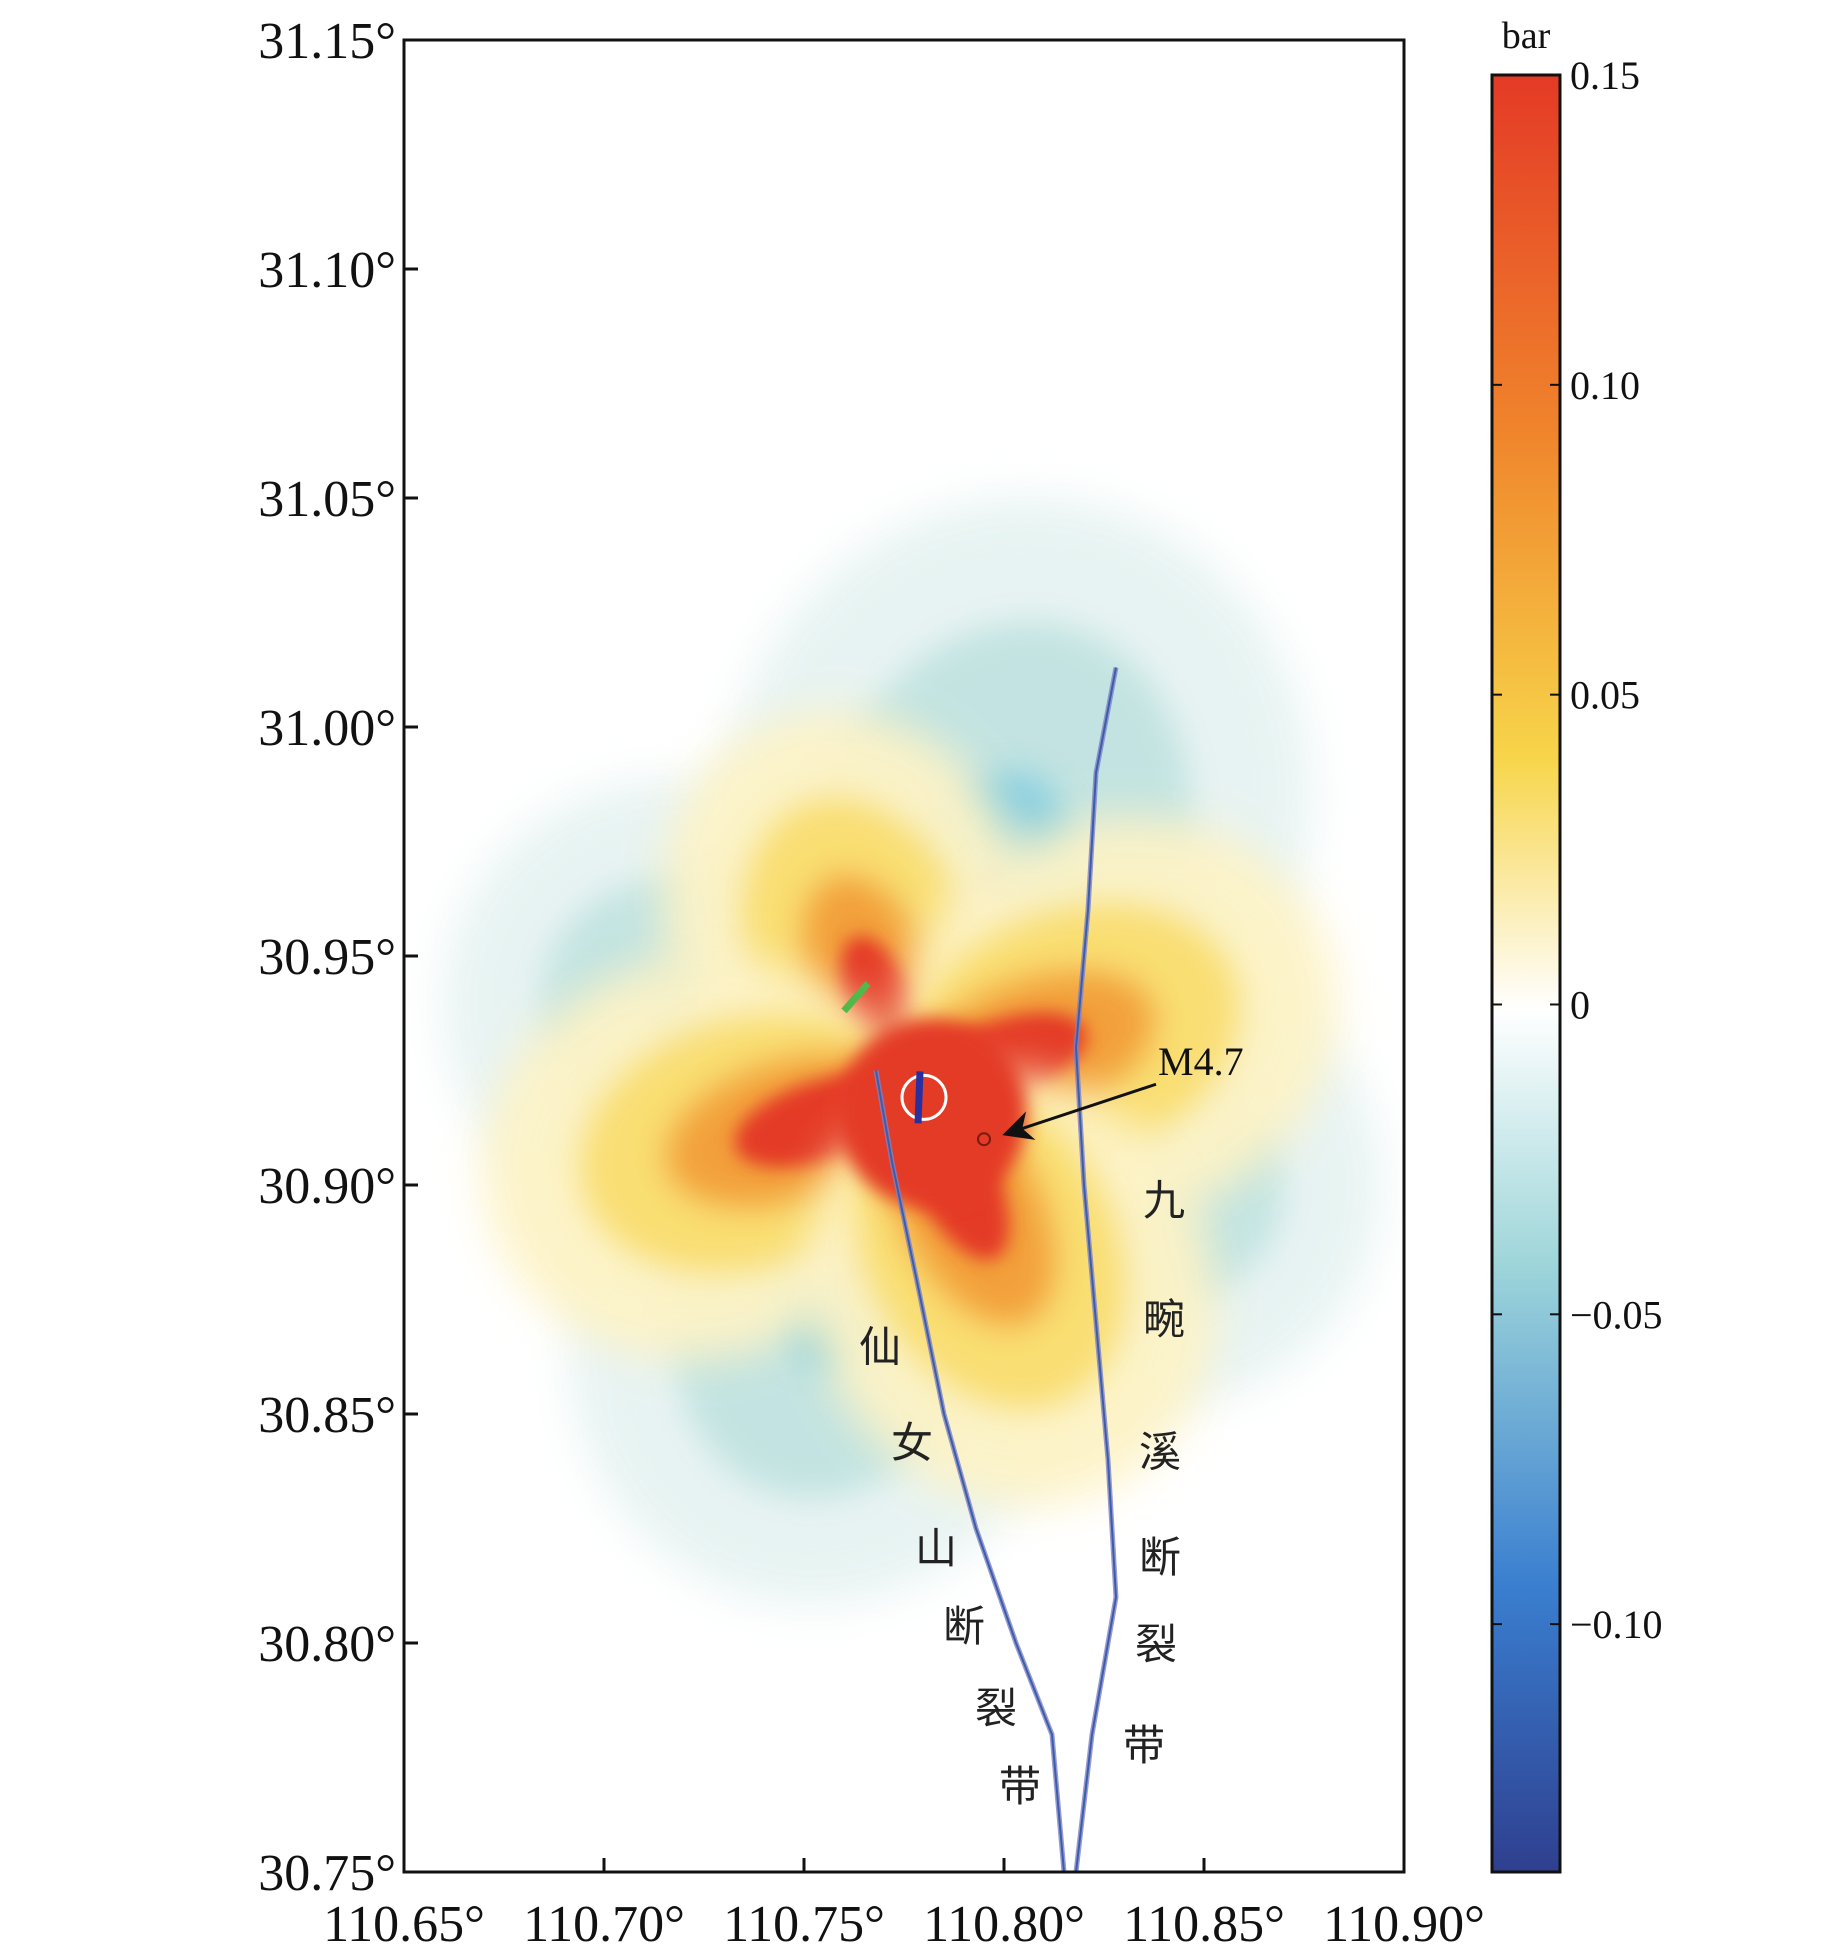 The image size is (1843, 1951). I want to click on y-tick-label-3: 31.00°, so click(327, 728).